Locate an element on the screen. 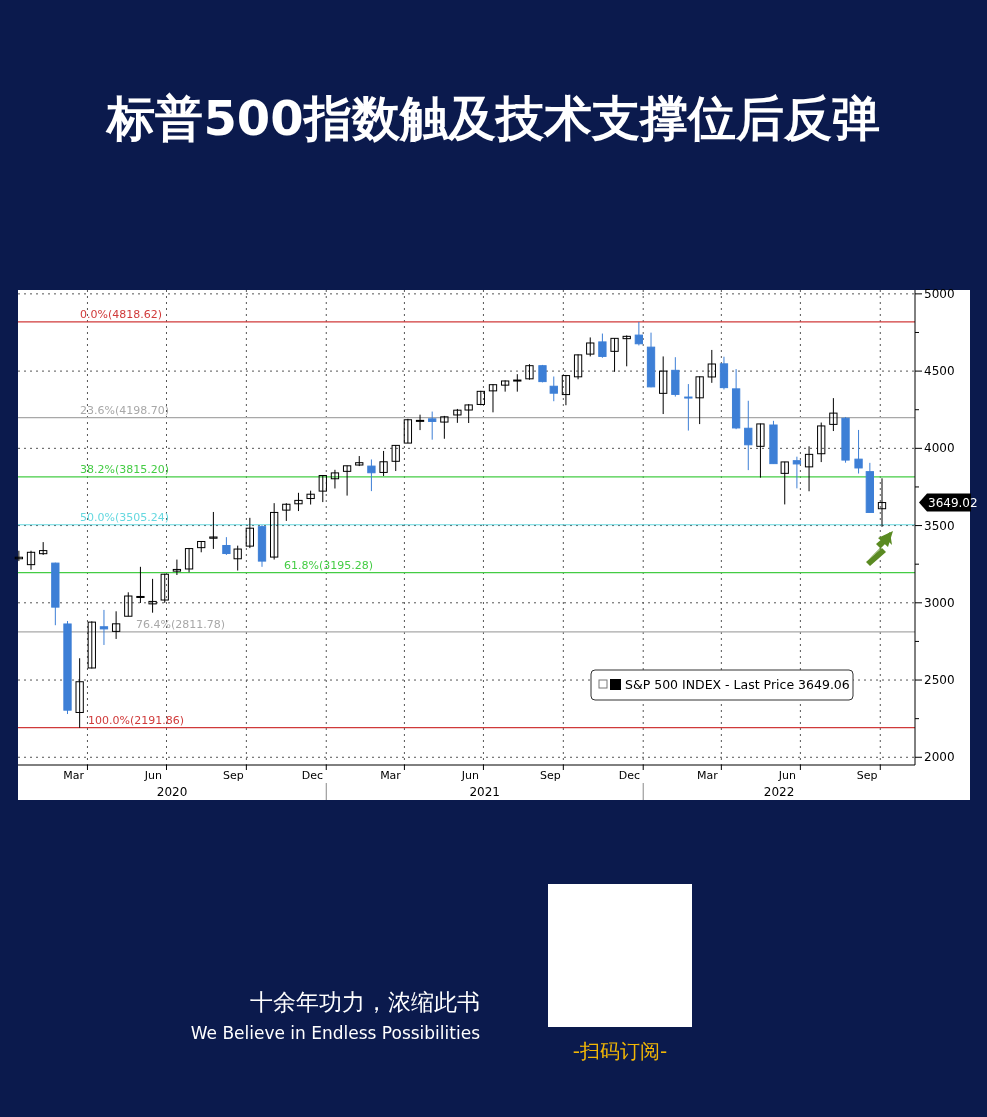 The image size is (987, 1117). y-tick-label: 4000 is located at coordinates (939, 448).